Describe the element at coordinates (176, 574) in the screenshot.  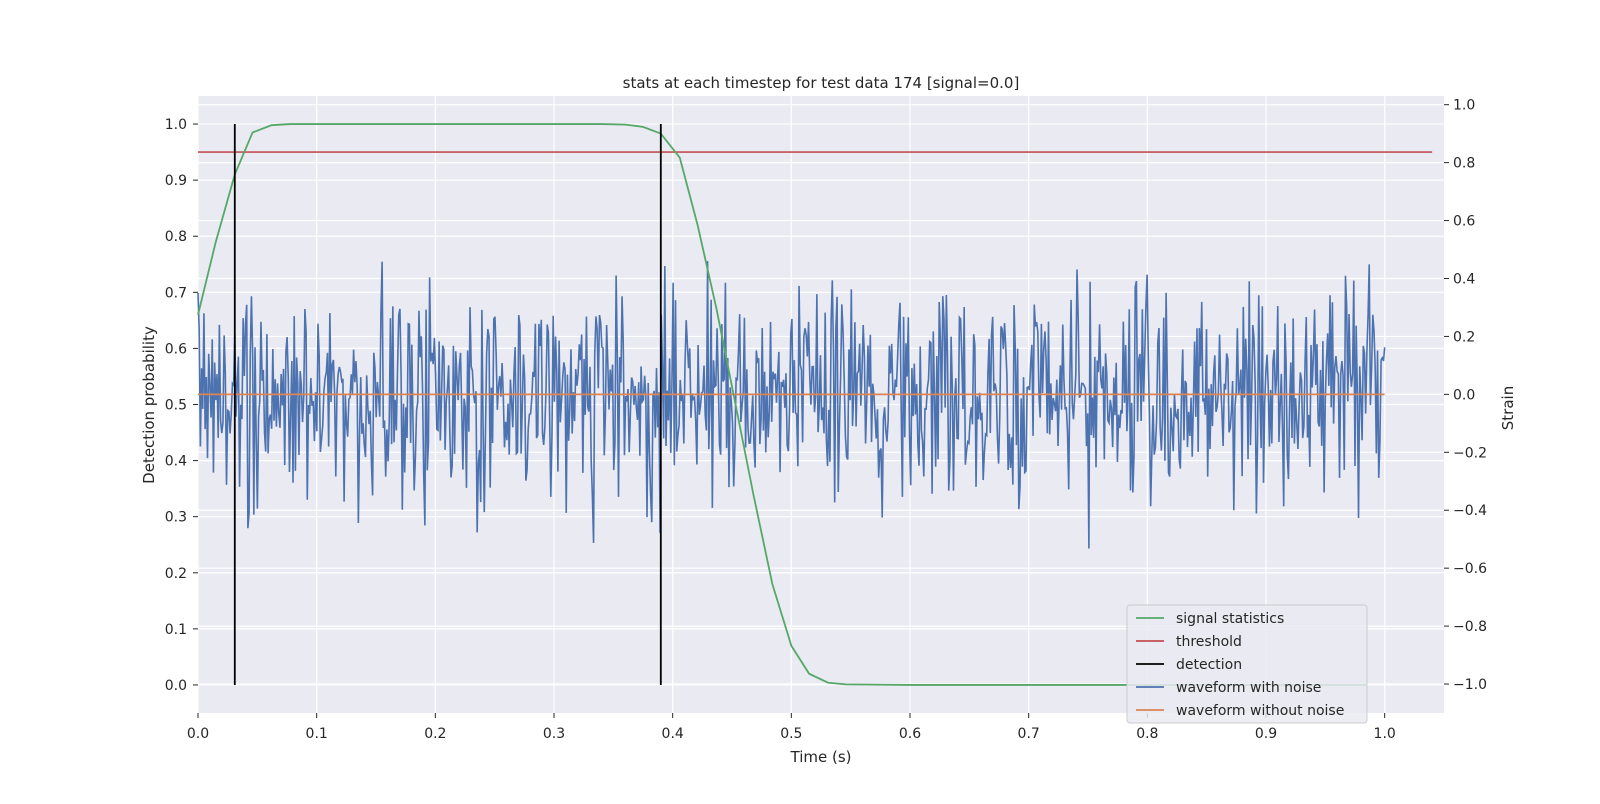
I see `y-tick-label-left: 0.2` at that location.